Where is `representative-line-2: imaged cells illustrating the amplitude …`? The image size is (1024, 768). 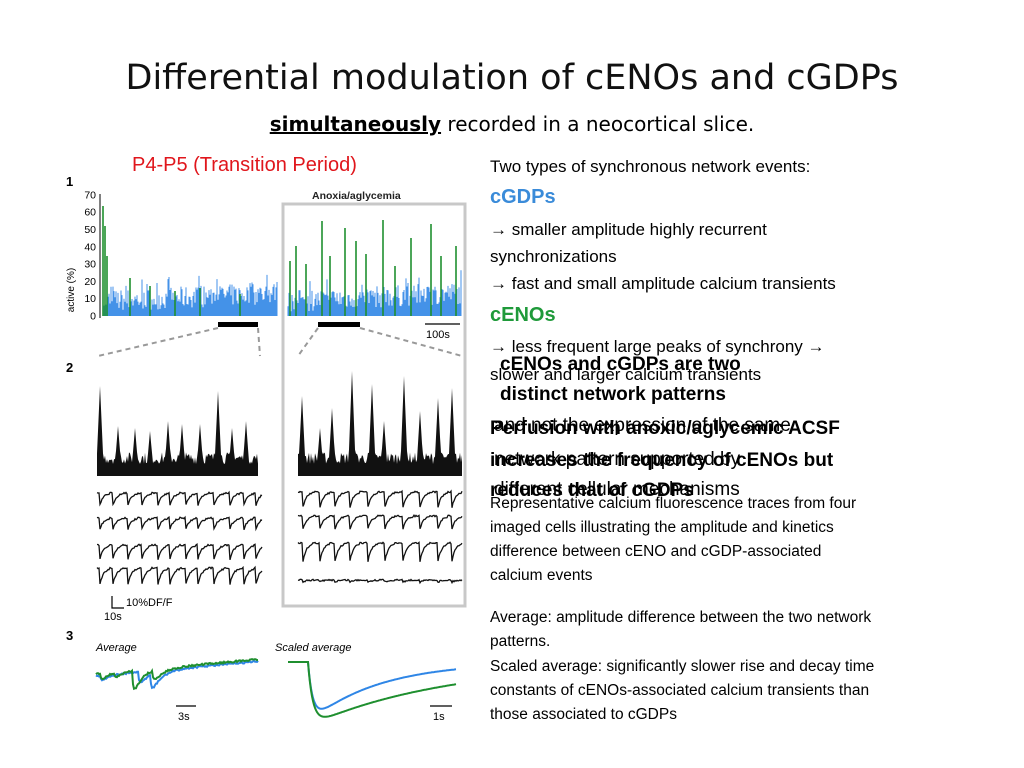
representative-line-2: imaged cells illustrating the amplitude … is located at coordinates (662, 527).